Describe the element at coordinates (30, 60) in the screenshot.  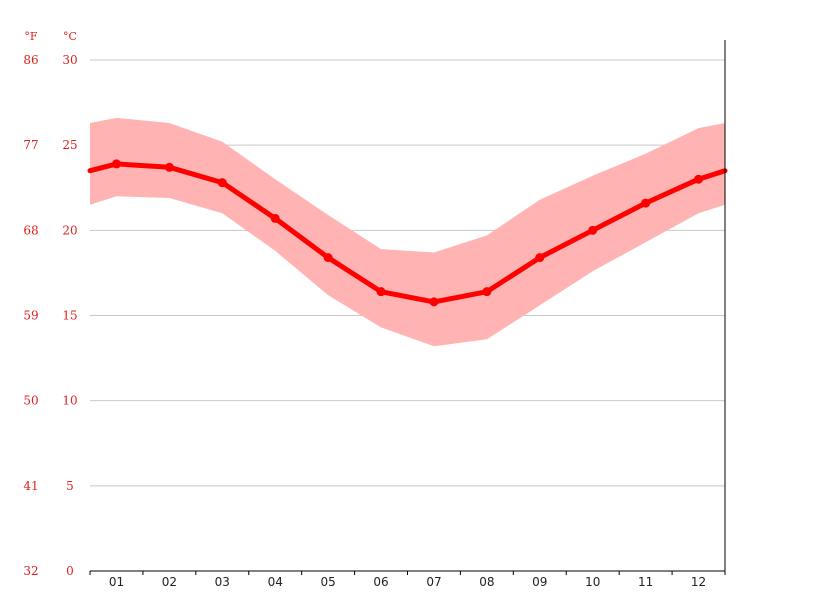
I see `y-tick-label-f: 86` at that location.